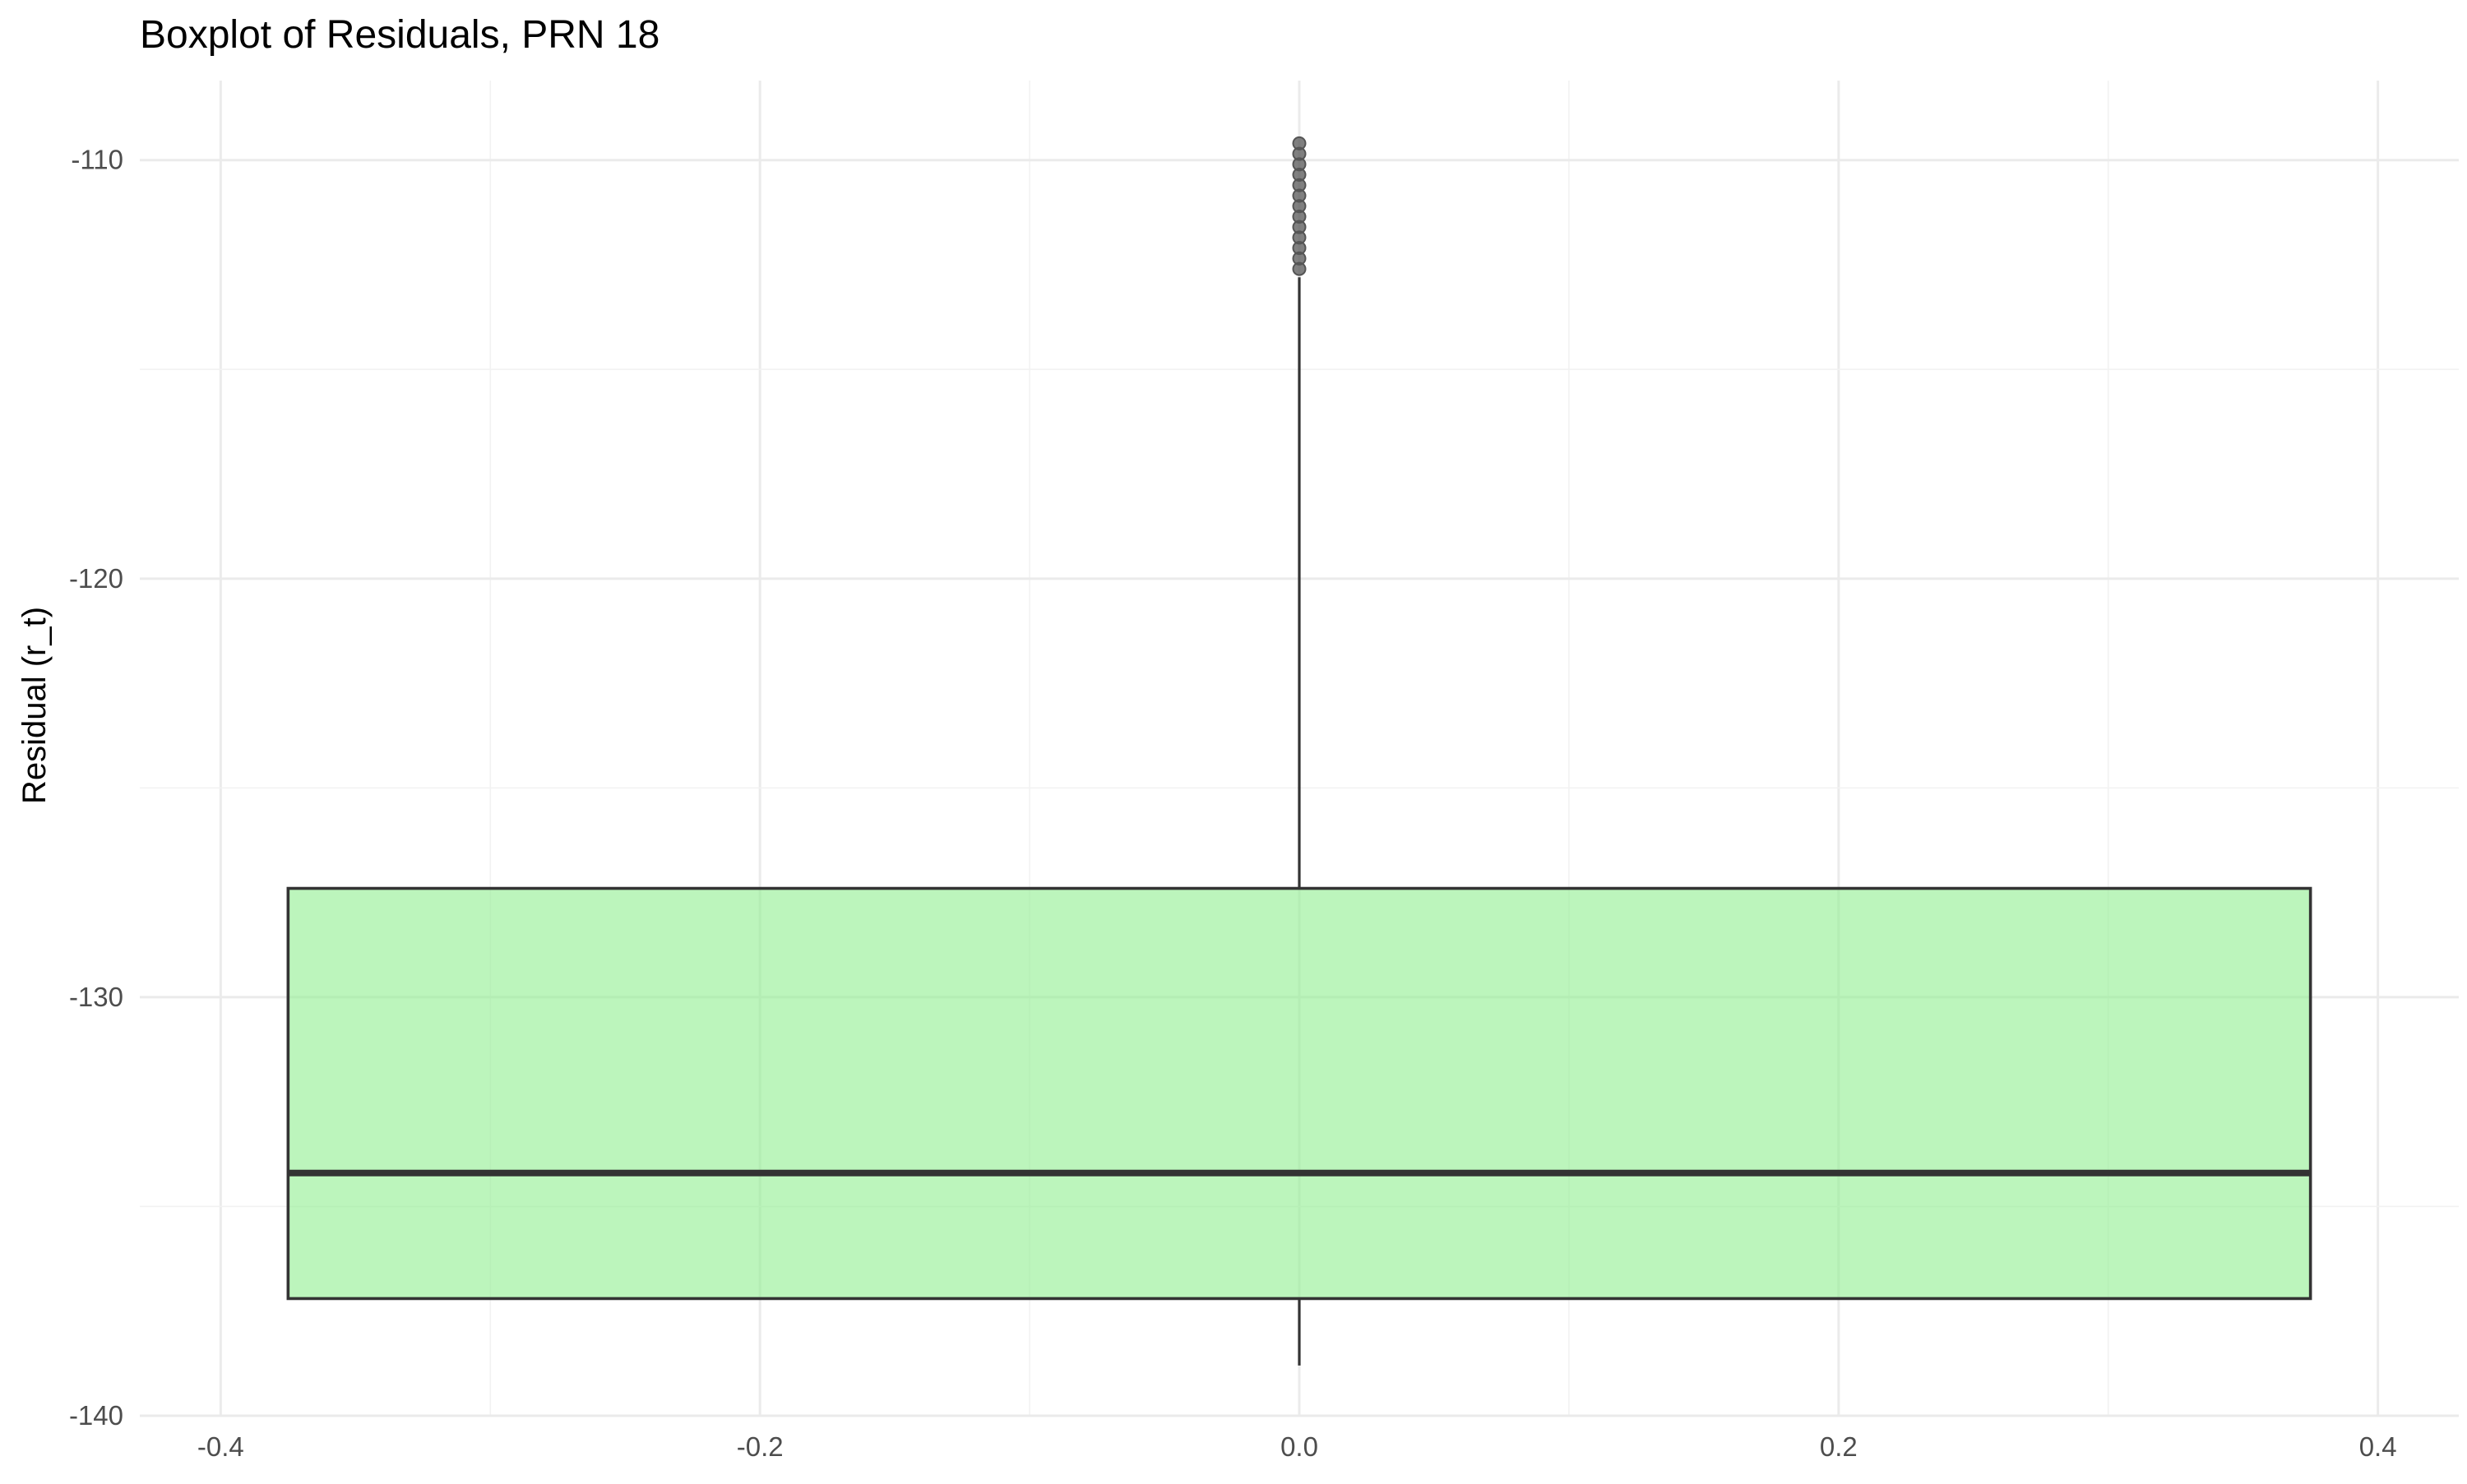  What do you see at coordinates (220, 1446) in the screenshot?
I see `x-tick-label: -0.4` at bounding box center [220, 1446].